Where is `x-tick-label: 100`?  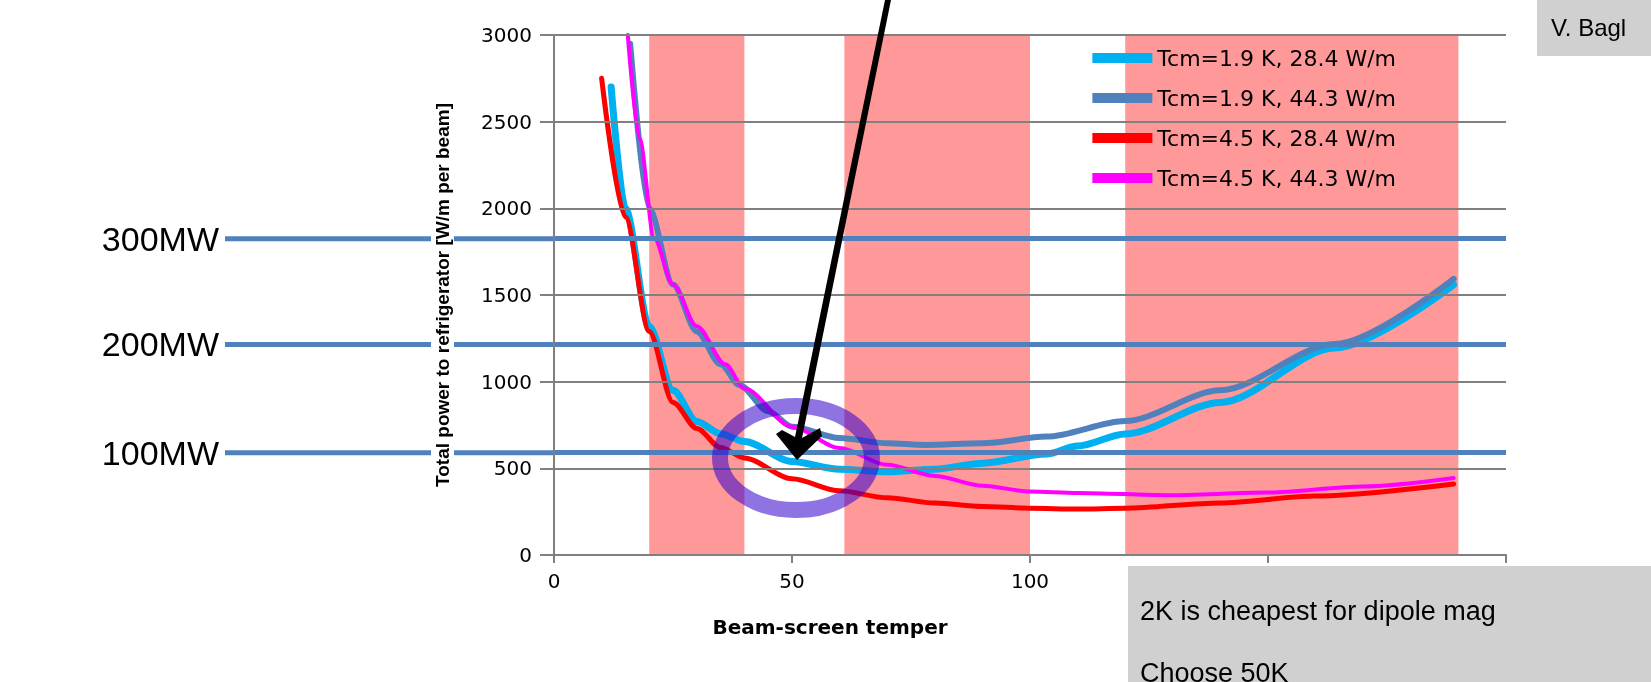 x-tick-label: 100 is located at coordinates (1030, 581).